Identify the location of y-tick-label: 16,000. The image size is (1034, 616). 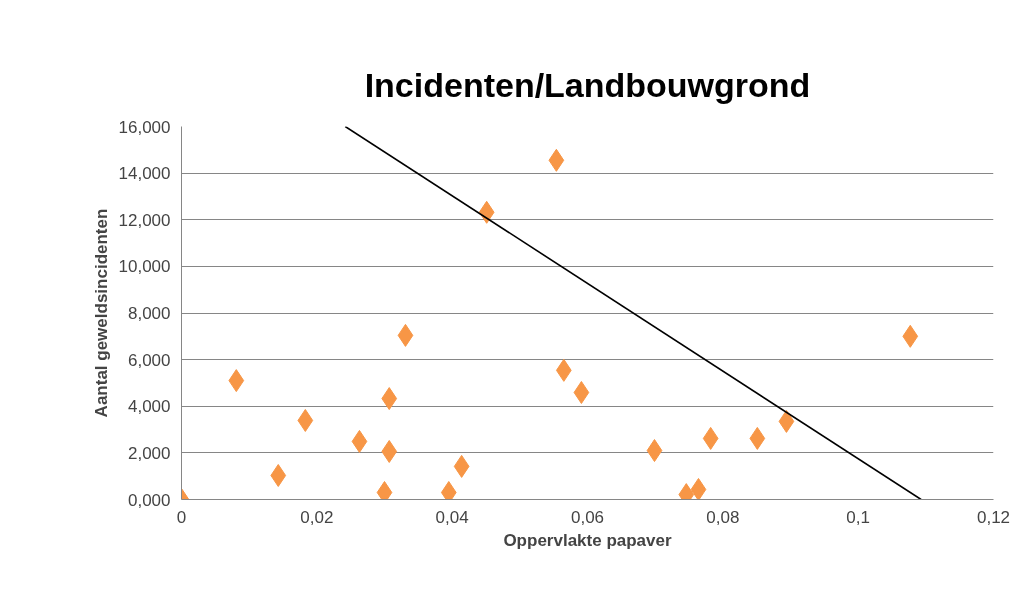
(144, 127).